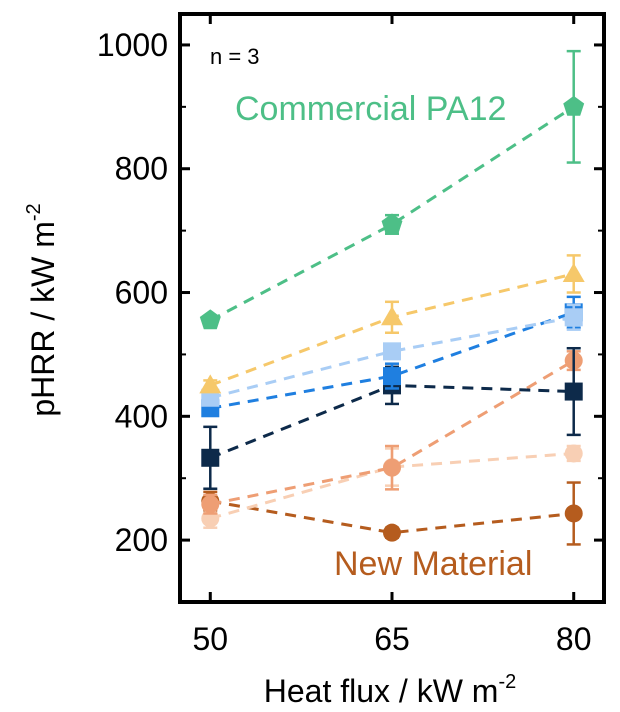 Image resolution: width=620 pixels, height=712 pixels. Describe the element at coordinates (433, 564) in the screenshot. I see `annotation-new-material: New Material` at that location.